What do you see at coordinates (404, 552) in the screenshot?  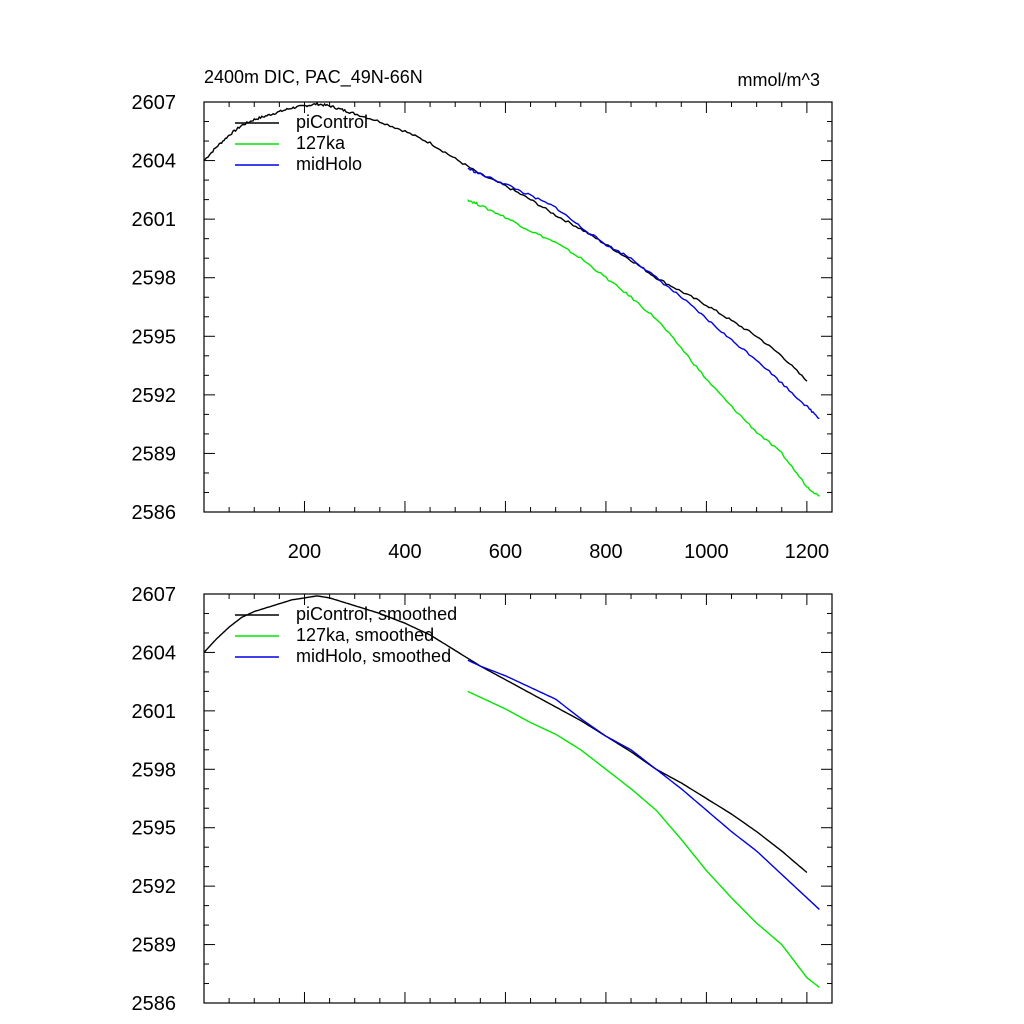 I see `x-tick-label: 400` at bounding box center [404, 552].